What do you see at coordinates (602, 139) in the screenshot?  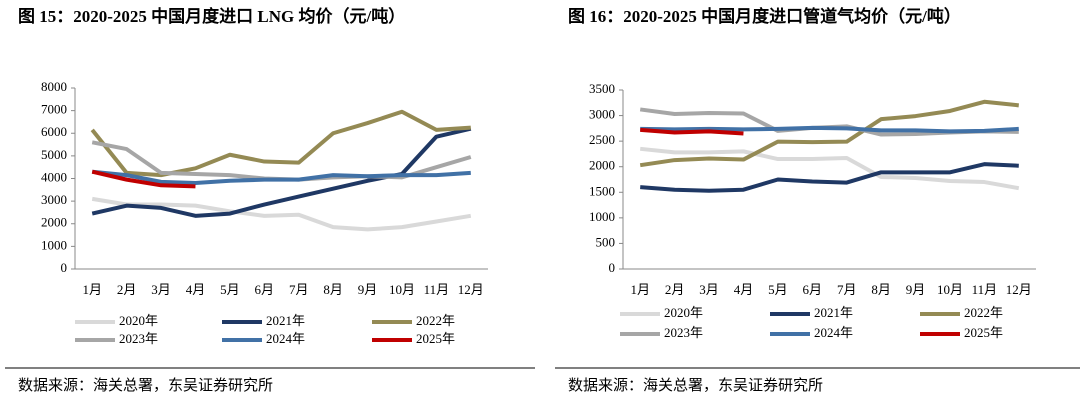 I see `y-tick-label: 2500` at bounding box center [602, 139].